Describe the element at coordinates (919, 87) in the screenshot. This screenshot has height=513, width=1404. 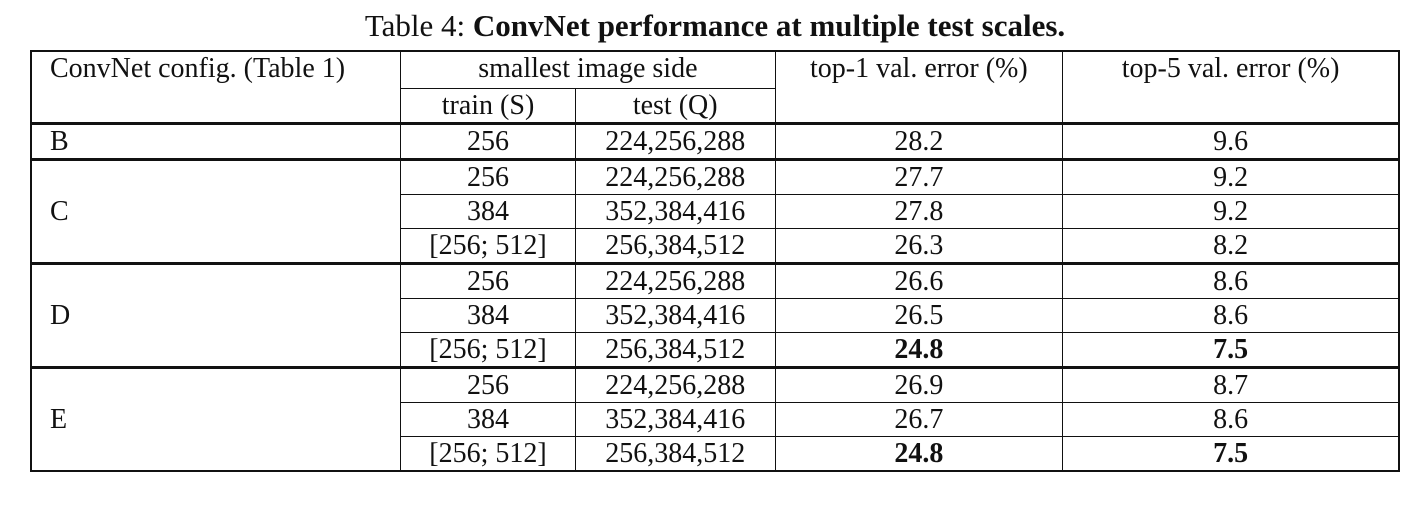
I see `header-cell: top-1 val. error (%)` at that location.